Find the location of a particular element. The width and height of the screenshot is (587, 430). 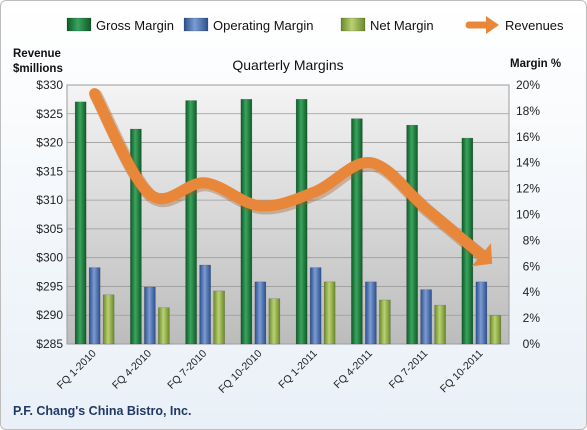

right-tick-label: 4% is located at coordinates (532, 292).